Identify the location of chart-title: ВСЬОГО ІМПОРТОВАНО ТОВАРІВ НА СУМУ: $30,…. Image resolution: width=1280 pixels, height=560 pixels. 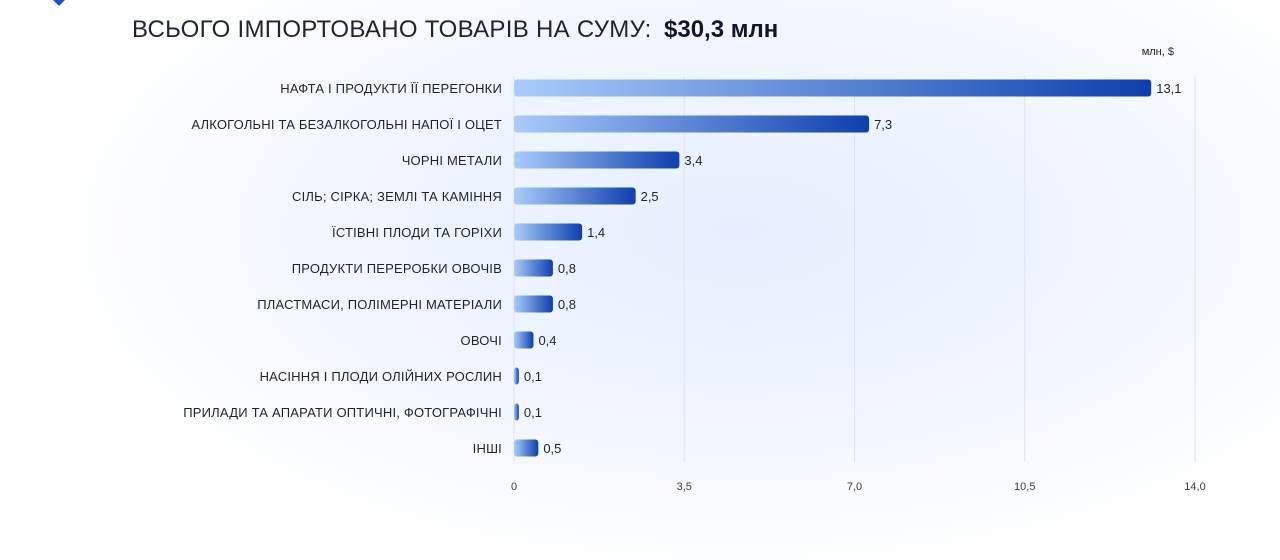
(455, 30).